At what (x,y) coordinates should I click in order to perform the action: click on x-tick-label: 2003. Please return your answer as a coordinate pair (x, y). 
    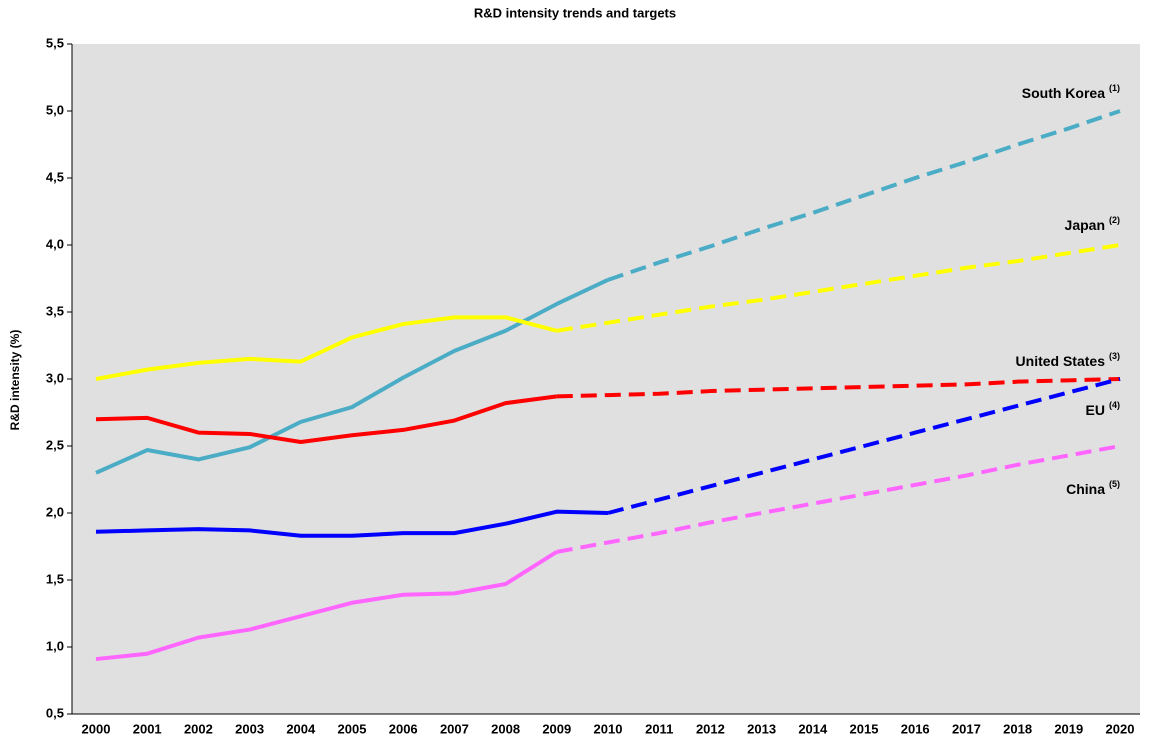
    Looking at the image, I should click on (249, 728).